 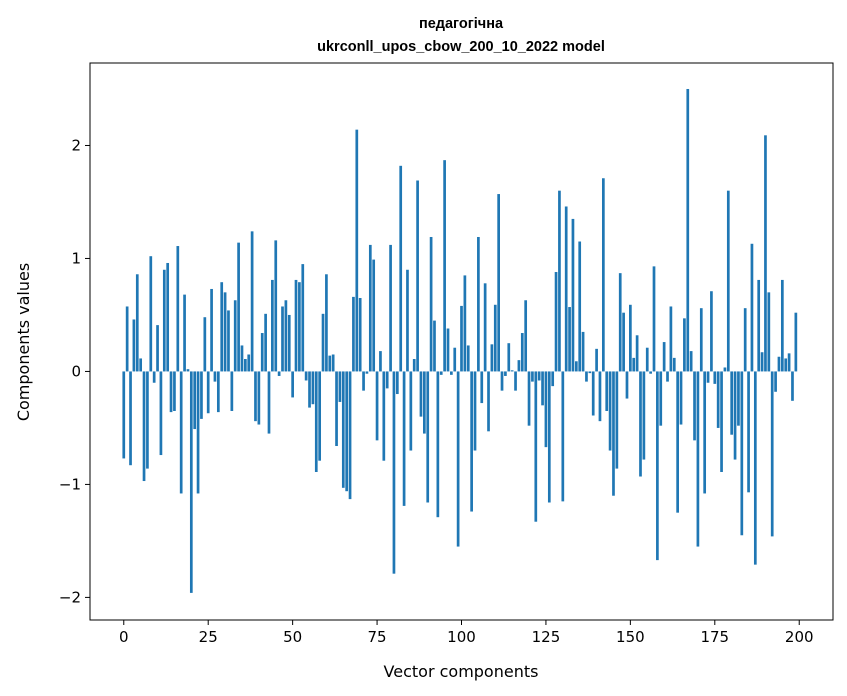 I want to click on x-tick-label: 75, so click(x=377, y=637).